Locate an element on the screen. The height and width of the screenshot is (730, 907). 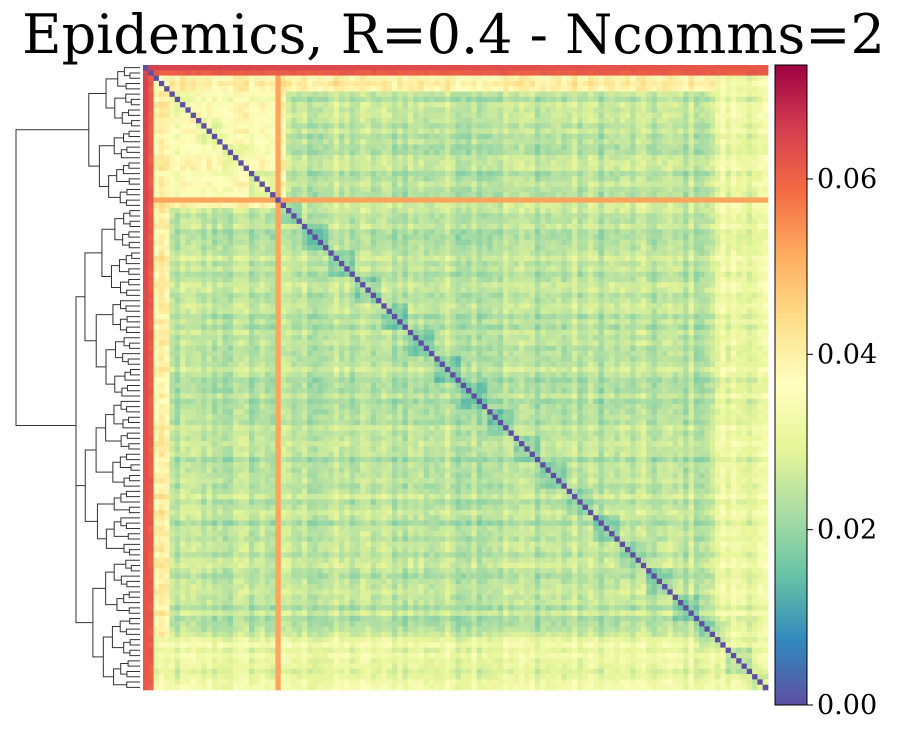
dendrogram-link is located at coordinates (120, 350).